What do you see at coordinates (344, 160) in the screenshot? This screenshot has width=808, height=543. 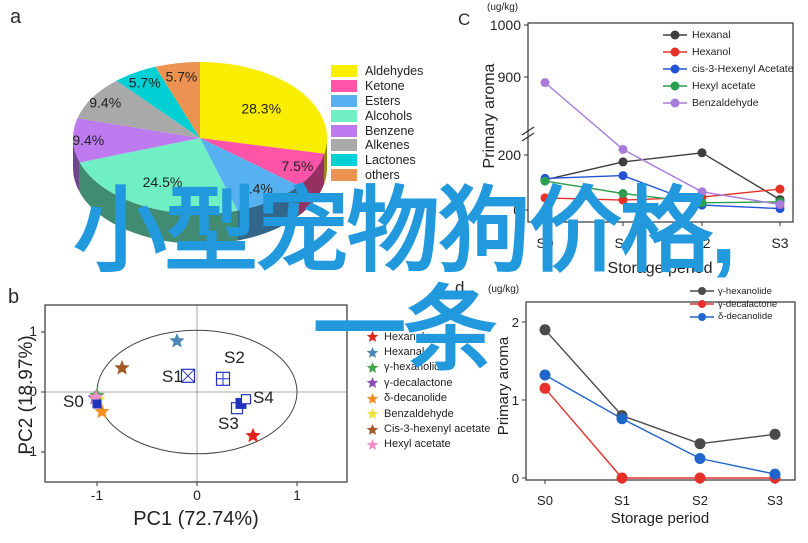 I see `legend-swatch-Lactones` at bounding box center [344, 160].